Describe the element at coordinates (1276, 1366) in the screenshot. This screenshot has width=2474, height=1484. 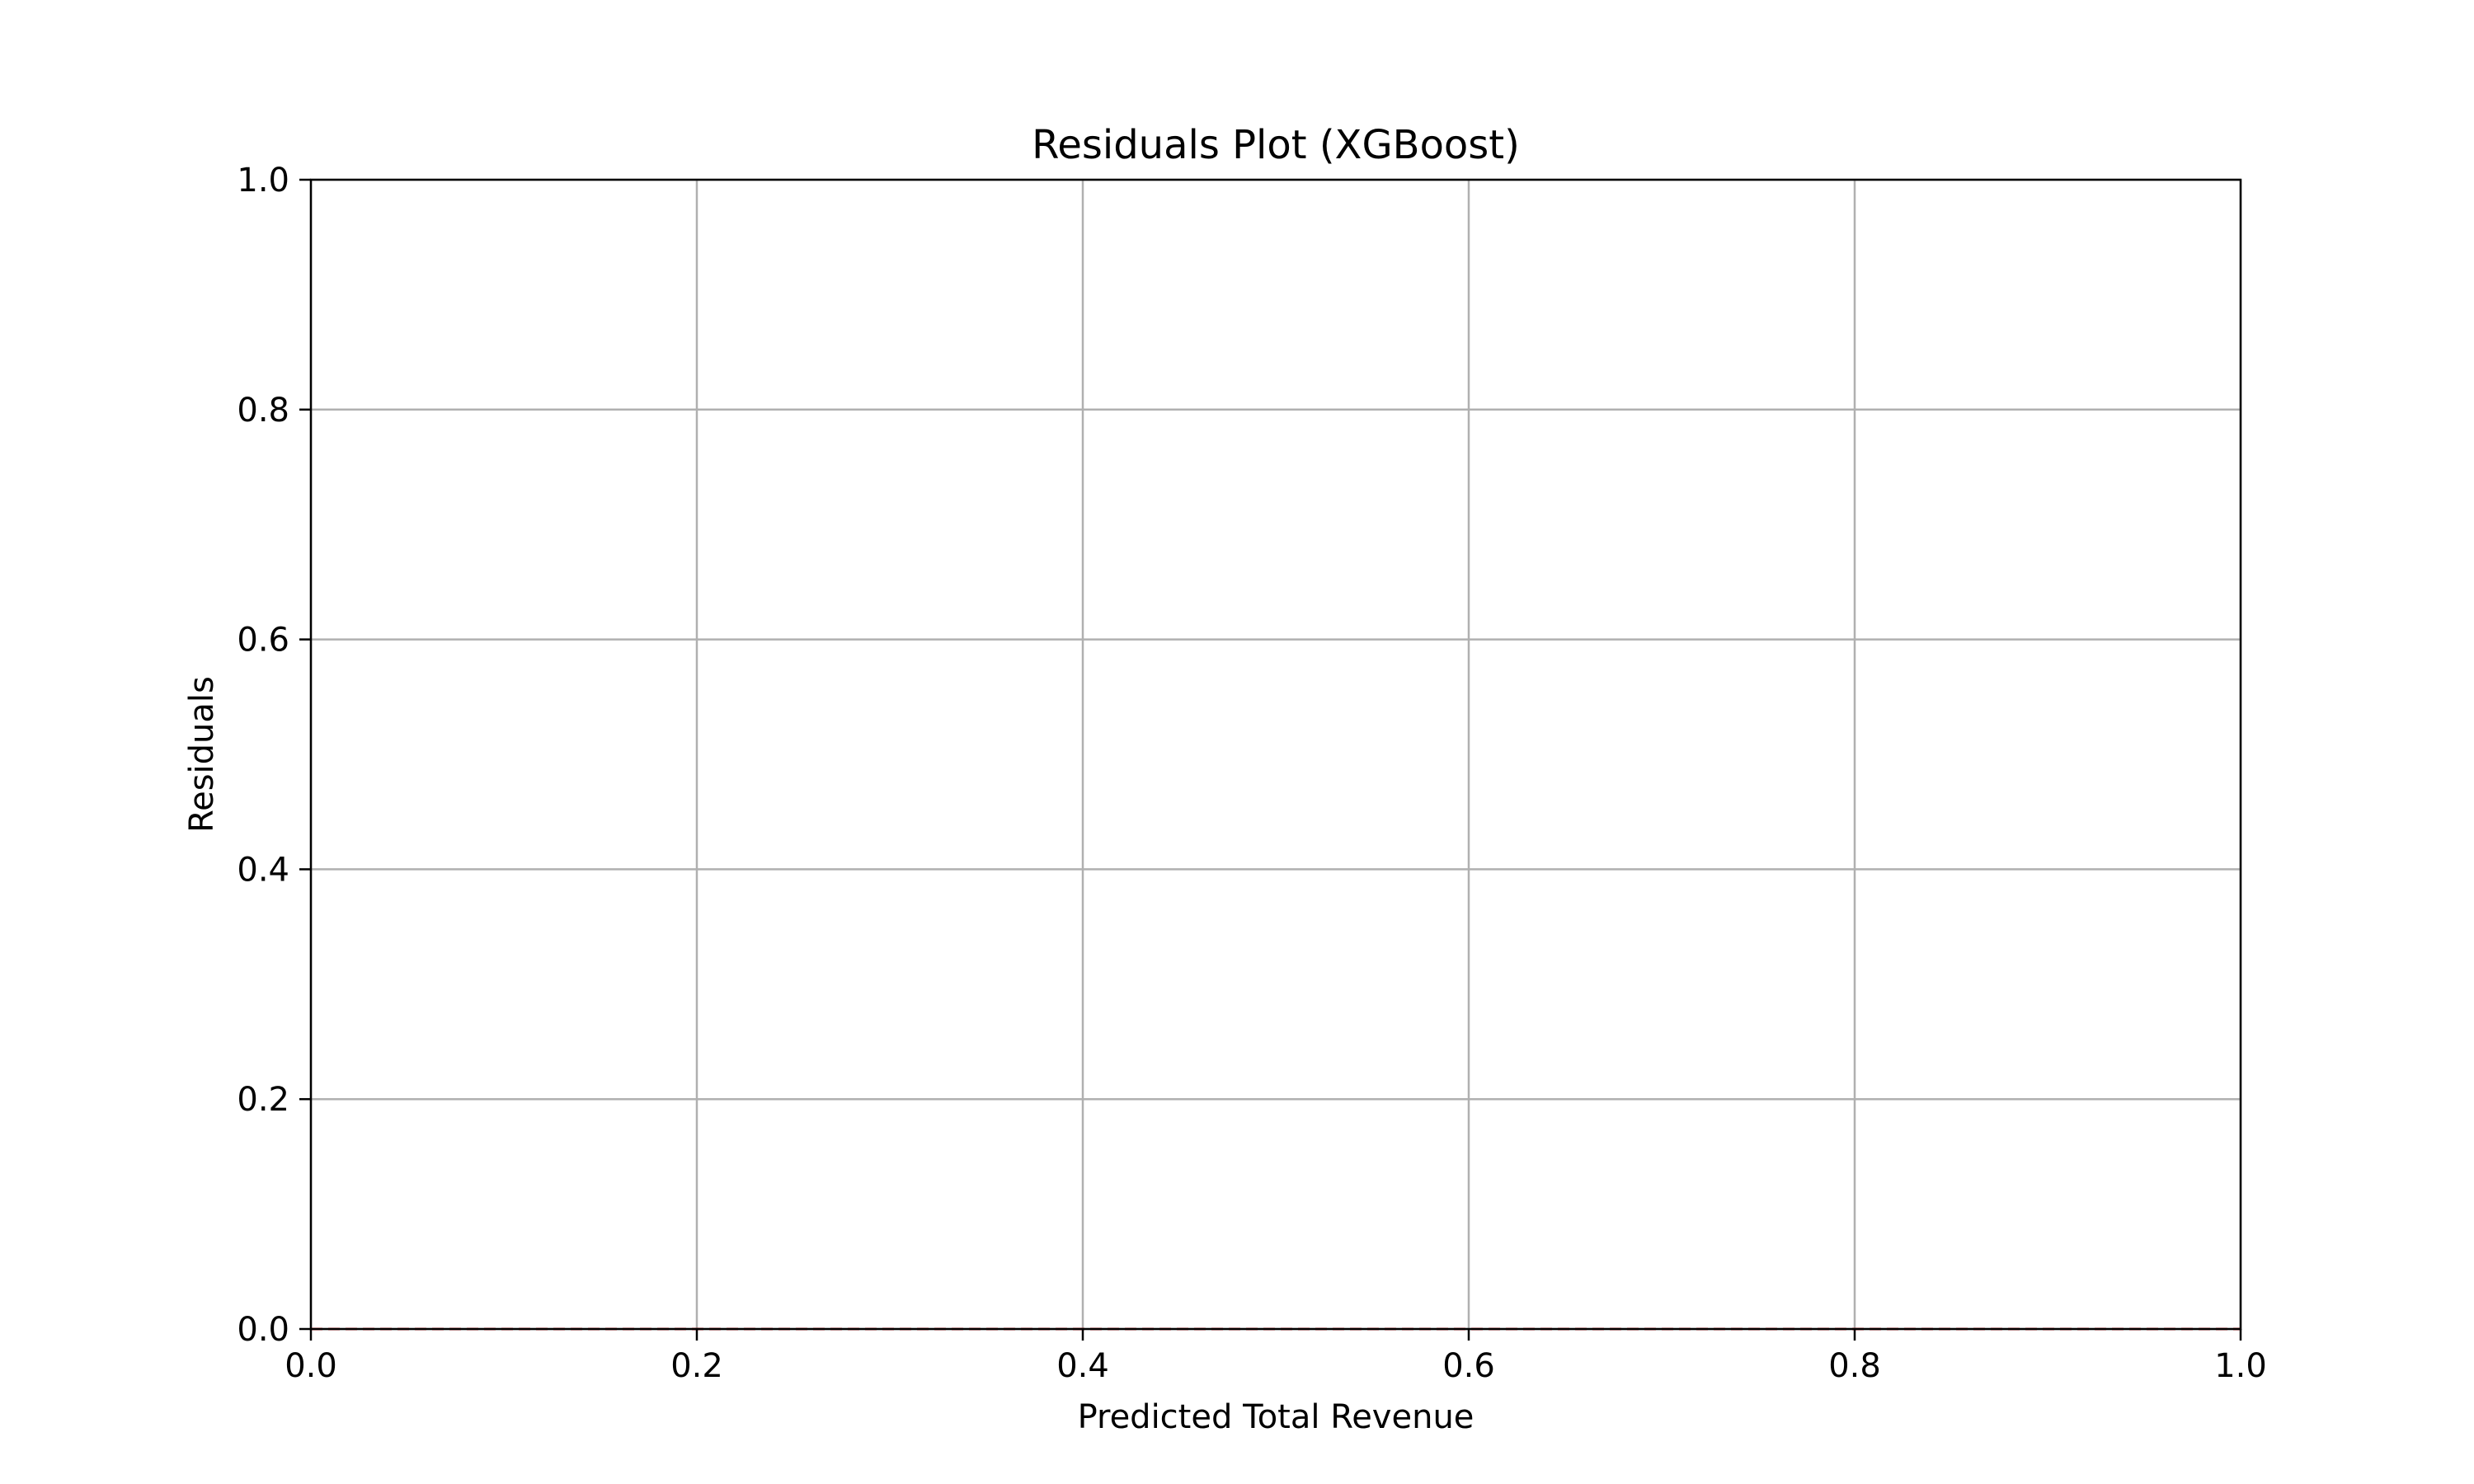
I see `x-tick-labels: 0.0 0.2 0.4 0.6 0.8 1.0` at that location.